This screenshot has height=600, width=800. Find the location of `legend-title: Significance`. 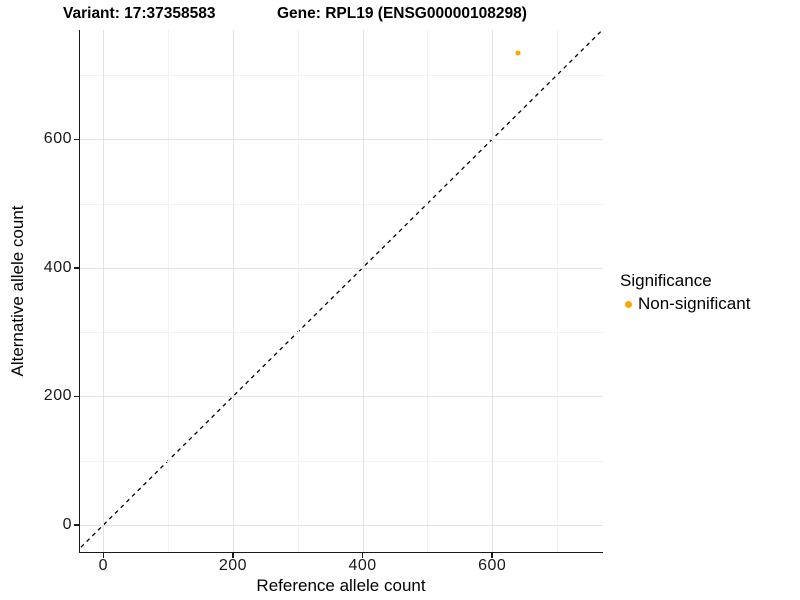

legend-title: Significance is located at coordinates (666, 280).